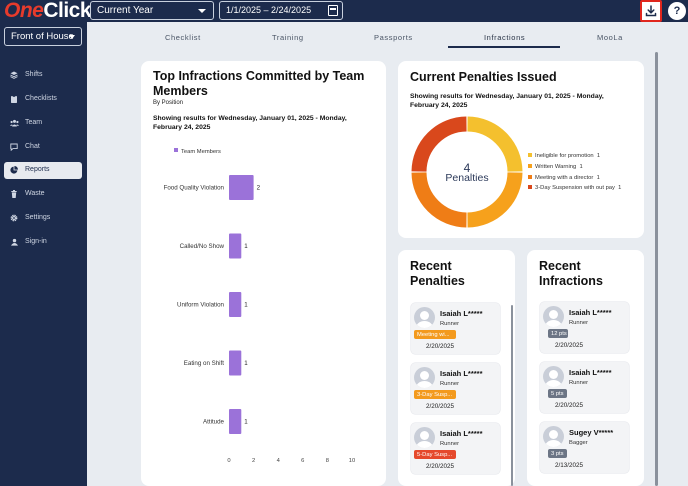  I want to click on pie-chart-icon, so click(14, 170).